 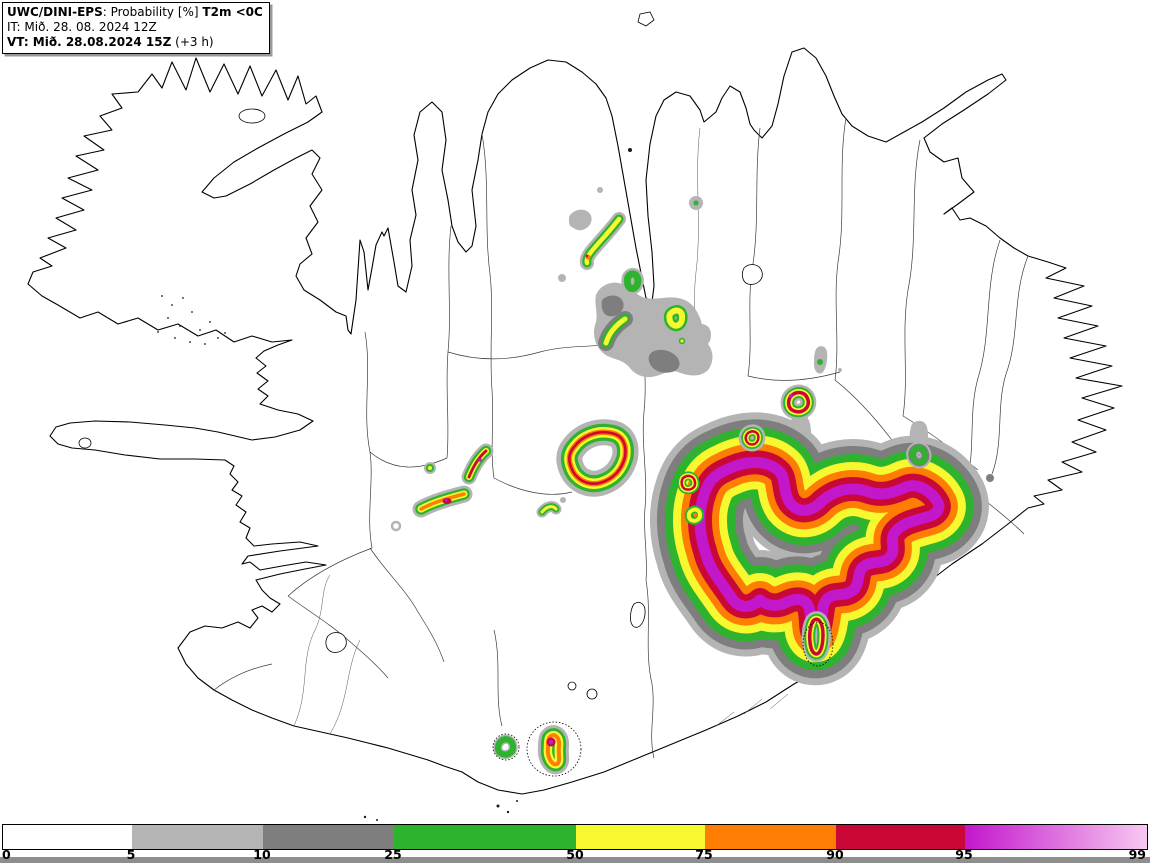 What do you see at coordinates (55, 12) in the screenshot?
I see `model-name: UWC/DINI-EPS` at bounding box center [55, 12].